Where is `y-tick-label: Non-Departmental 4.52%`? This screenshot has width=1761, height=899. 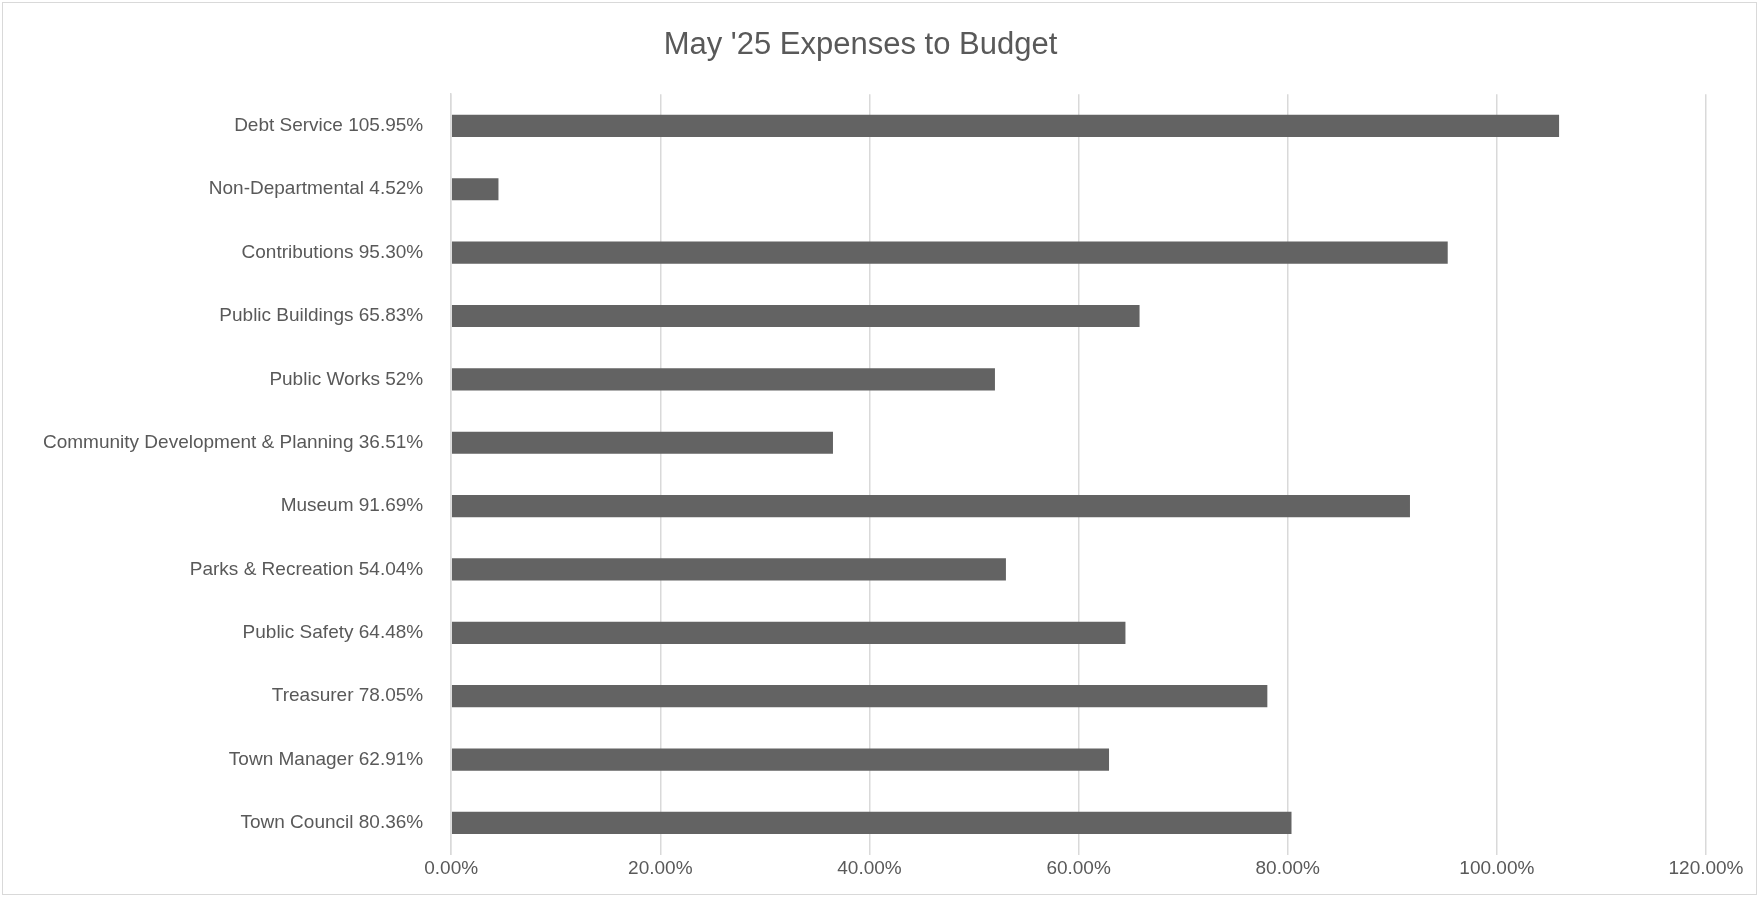
y-tick-label: Non-Departmental 4.52% is located at coordinates (316, 188).